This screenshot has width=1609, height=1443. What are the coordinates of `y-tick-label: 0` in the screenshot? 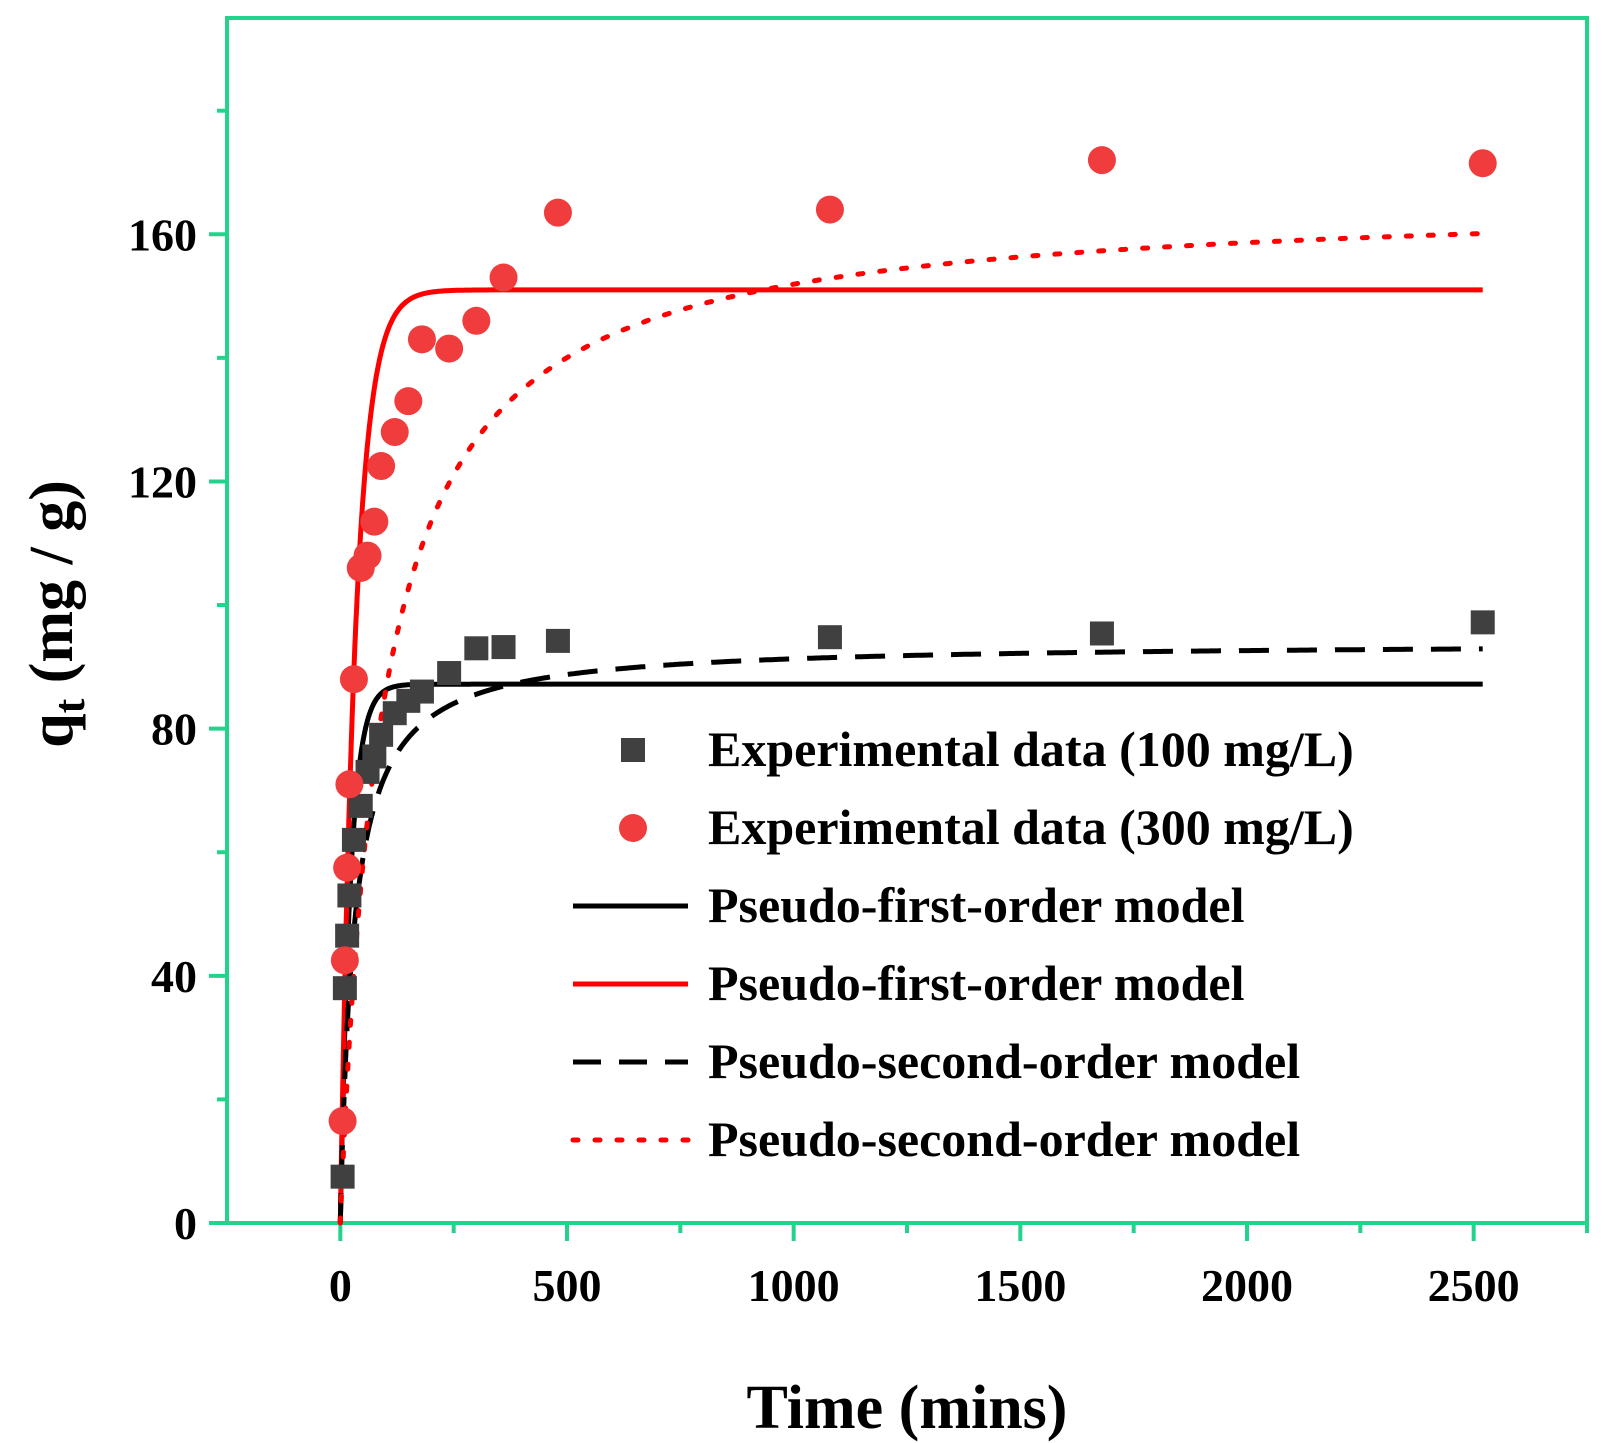 It's located at (185, 1223).